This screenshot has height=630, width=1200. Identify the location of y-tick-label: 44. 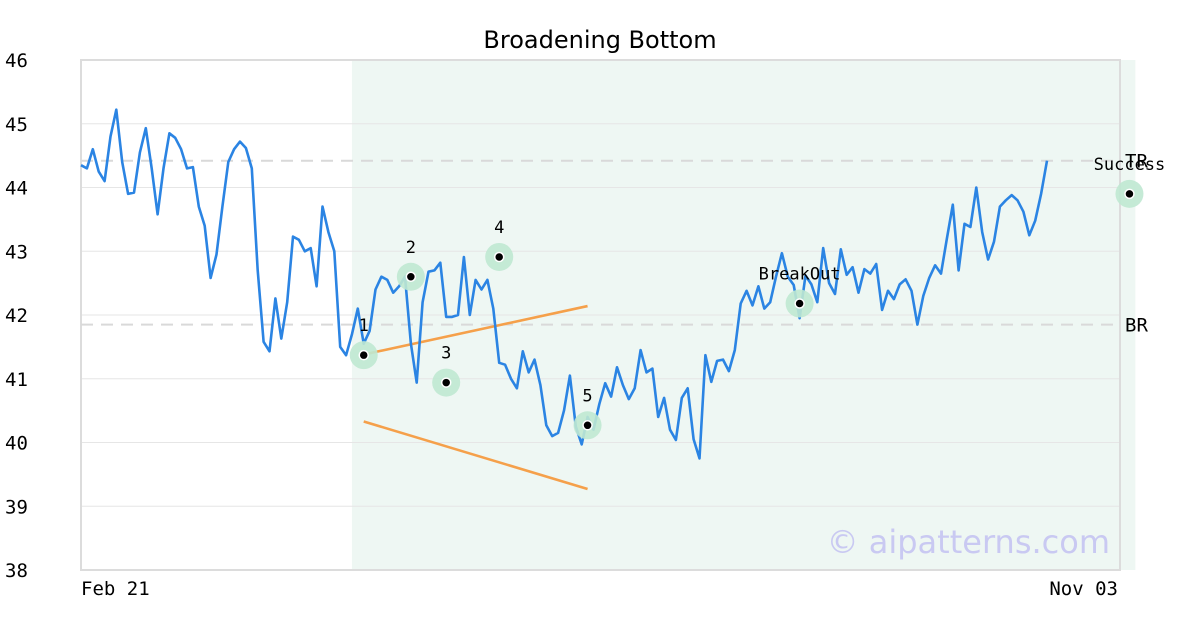
(16, 189).